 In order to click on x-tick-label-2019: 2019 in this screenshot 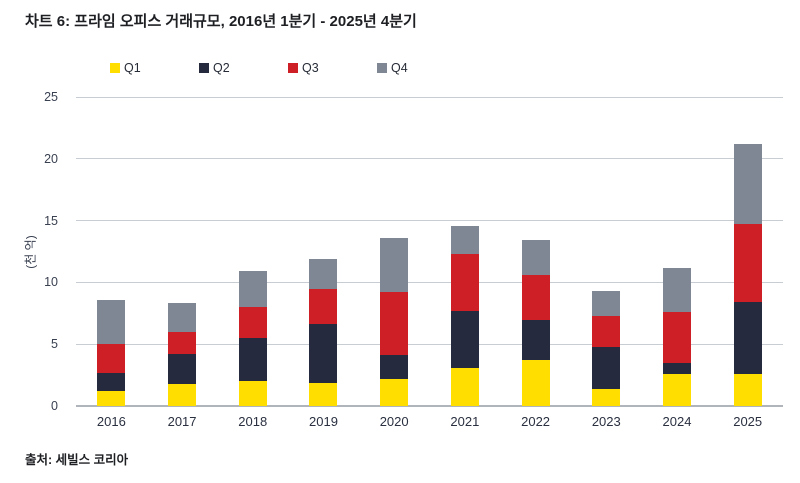, I will do `click(323, 421)`.